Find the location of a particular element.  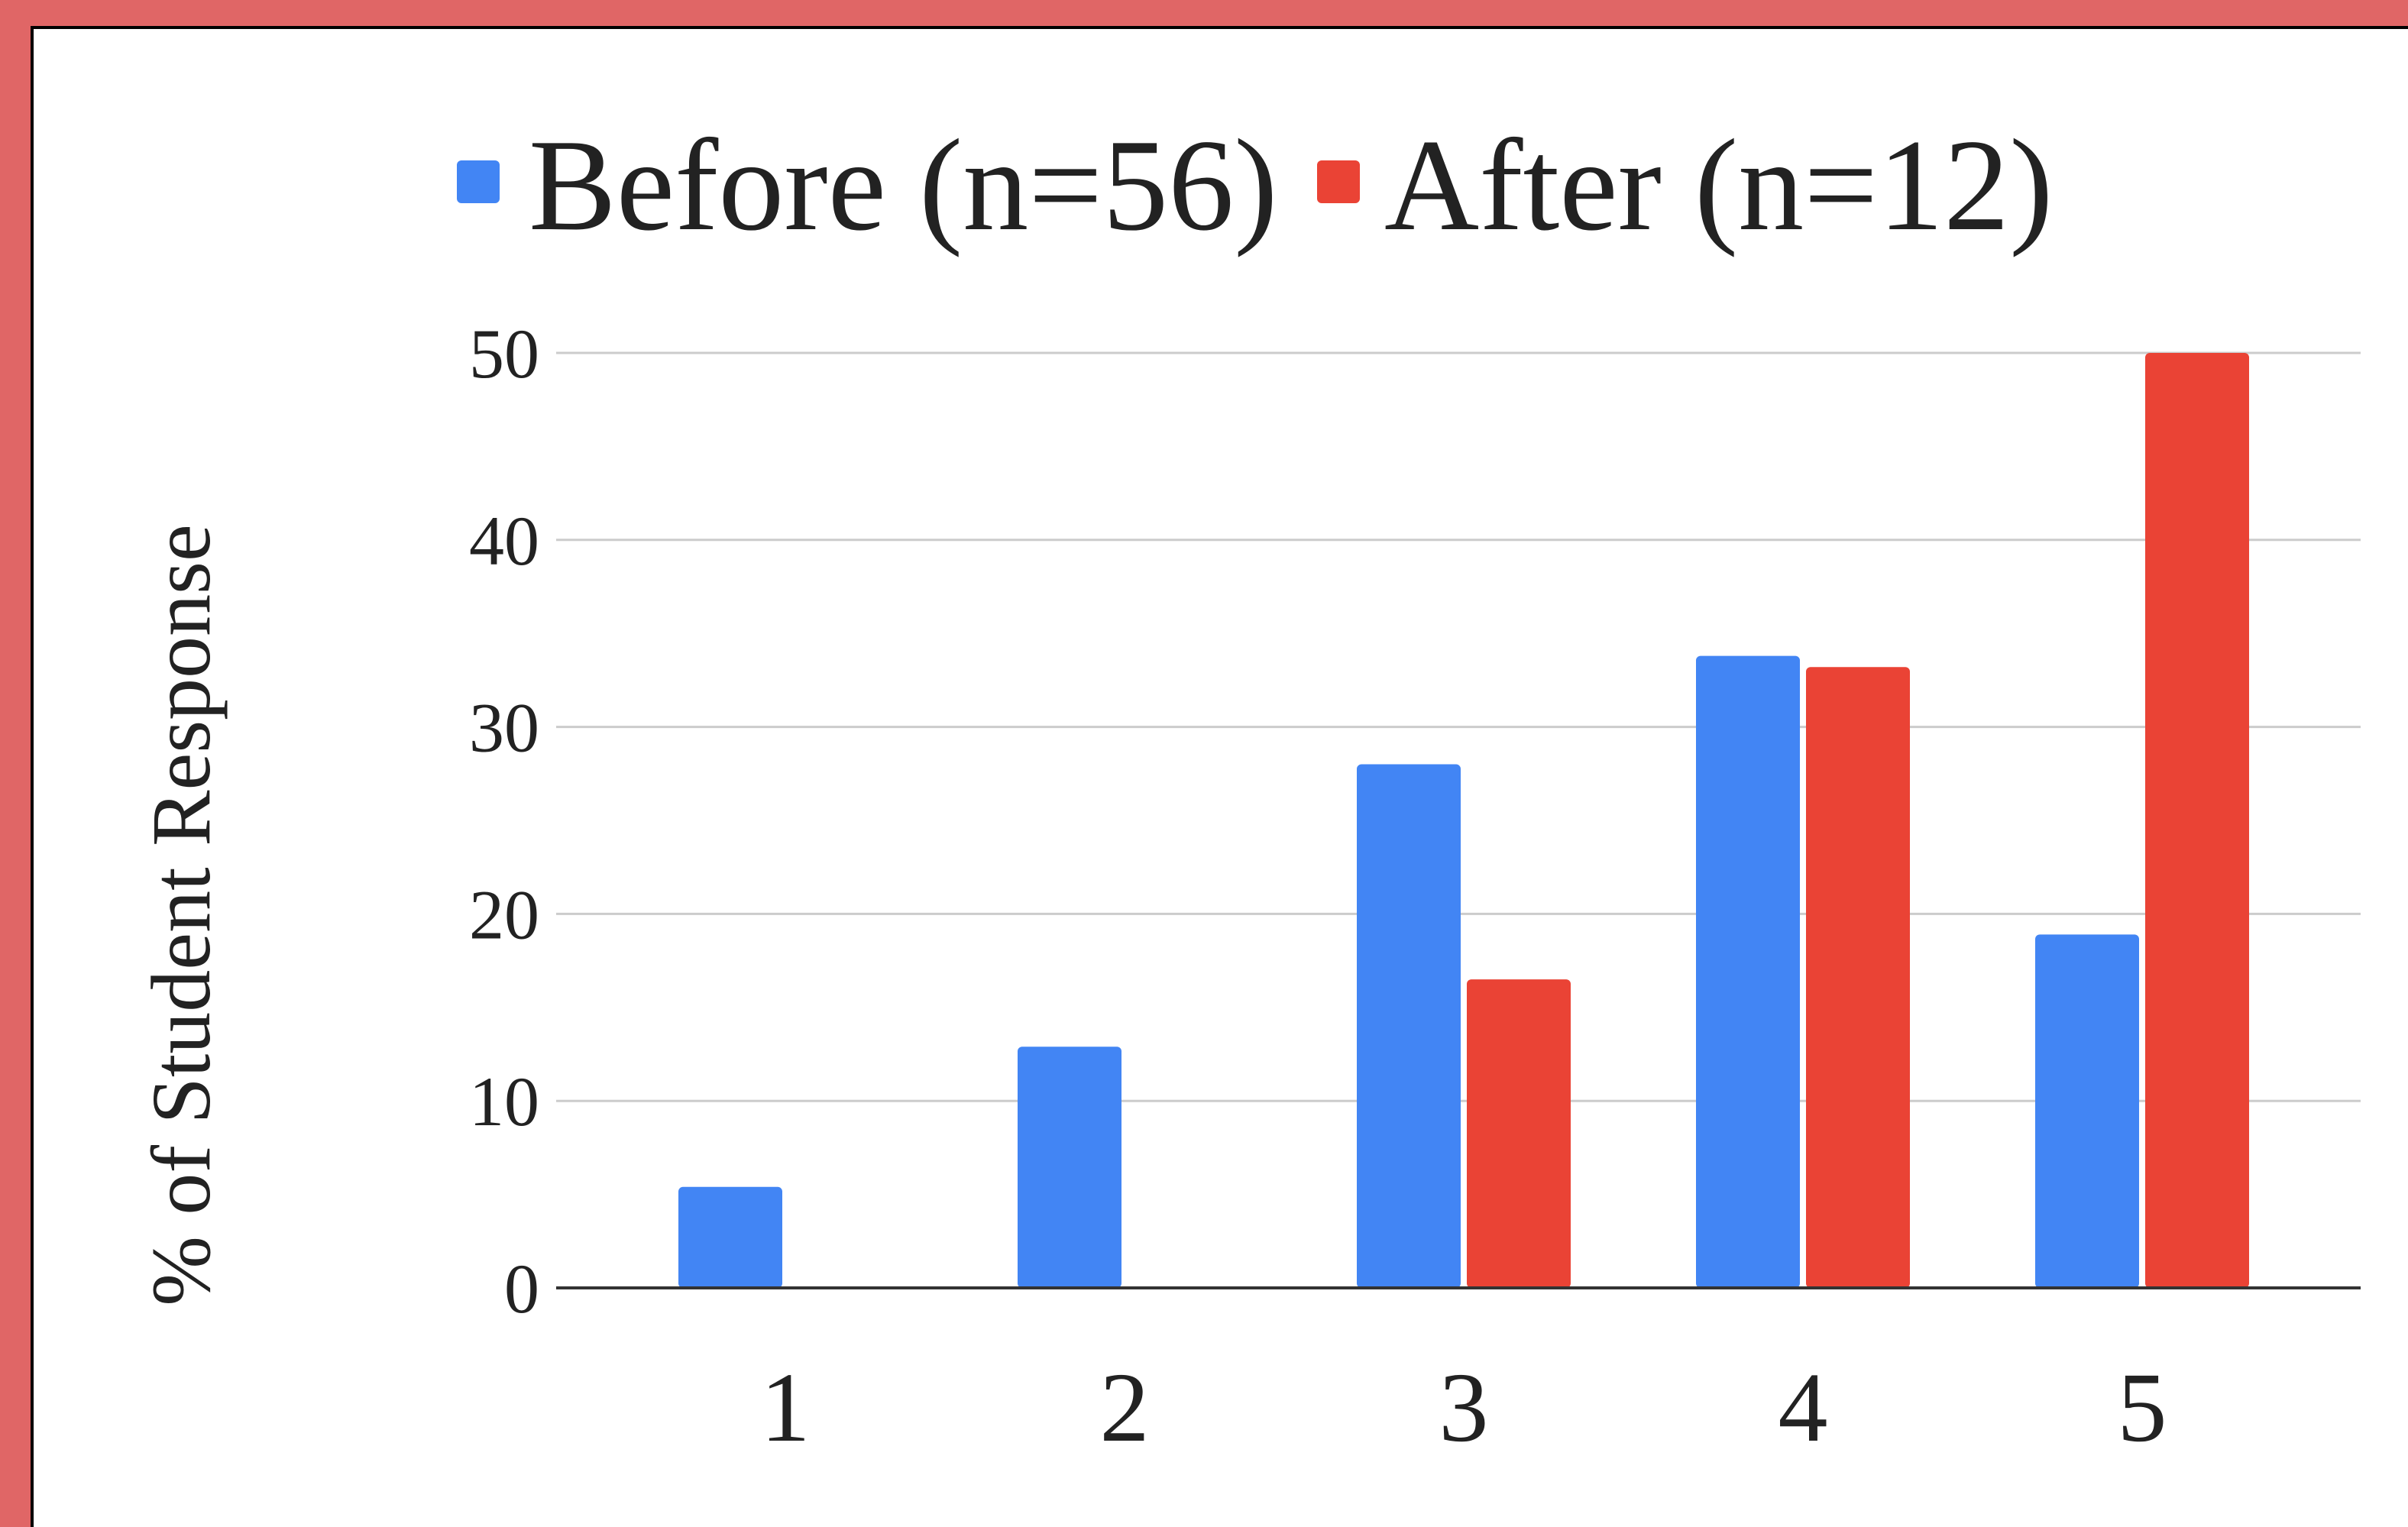

y-axis-label: % of Student Response is located at coordinates (181, 915).